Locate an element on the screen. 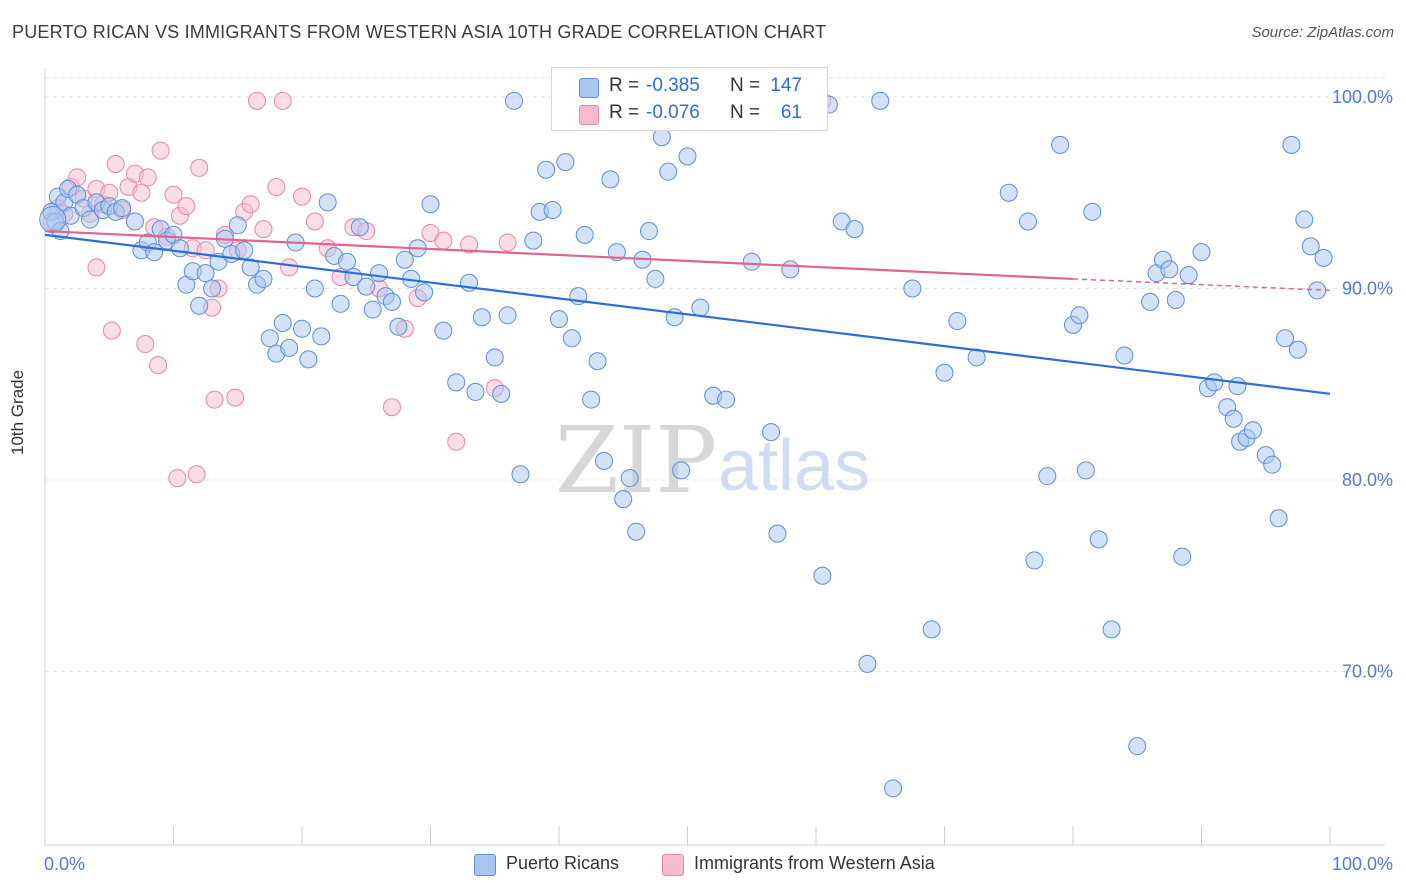 The width and height of the screenshot is (1406, 892). data-point-cluster is located at coordinates (53, 220).